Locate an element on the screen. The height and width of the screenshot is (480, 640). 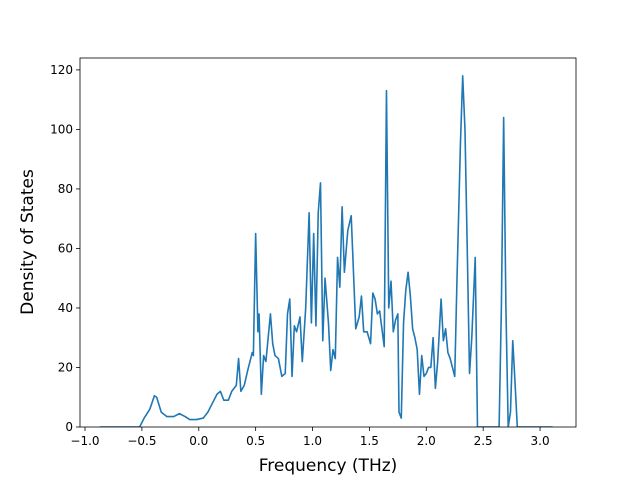
y-tick-label: 40 is located at coordinates (65, 308).